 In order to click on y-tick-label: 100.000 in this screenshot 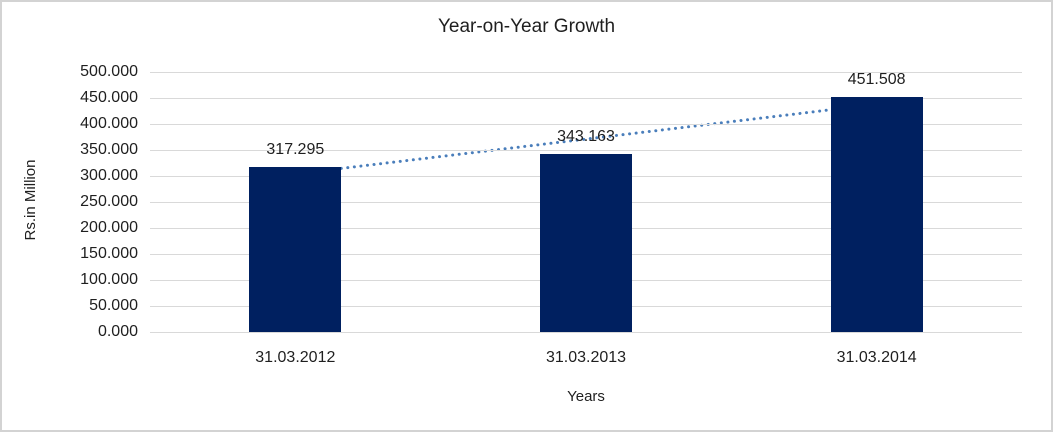, I will do `click(109, 279)`.